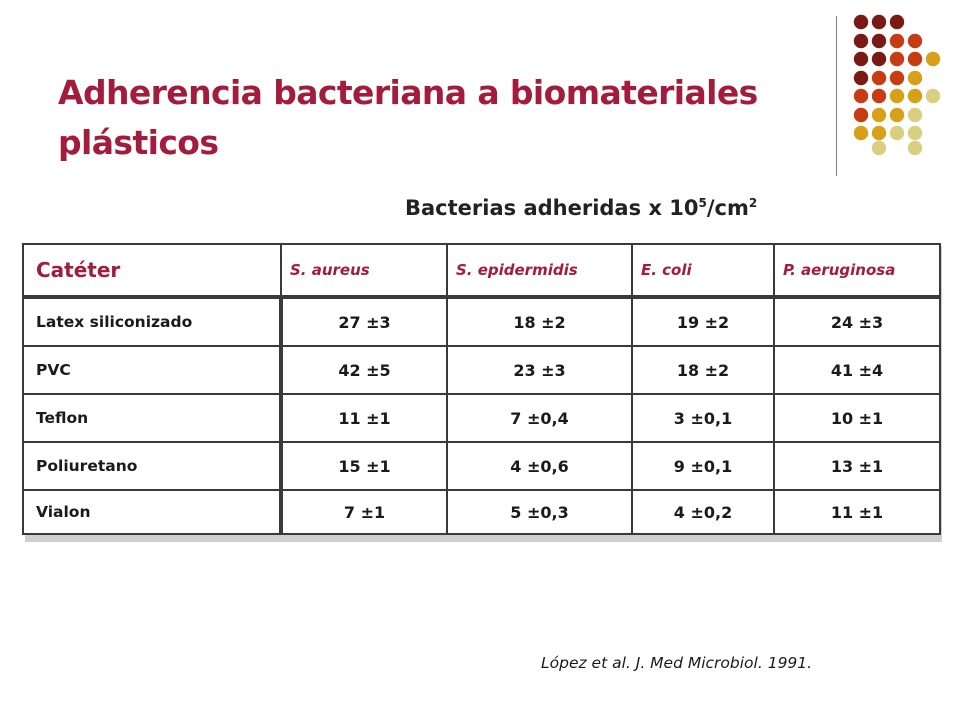 The image size is (960, 720). I want to click on row-label: Latex siliconizado, so click(152, 321).